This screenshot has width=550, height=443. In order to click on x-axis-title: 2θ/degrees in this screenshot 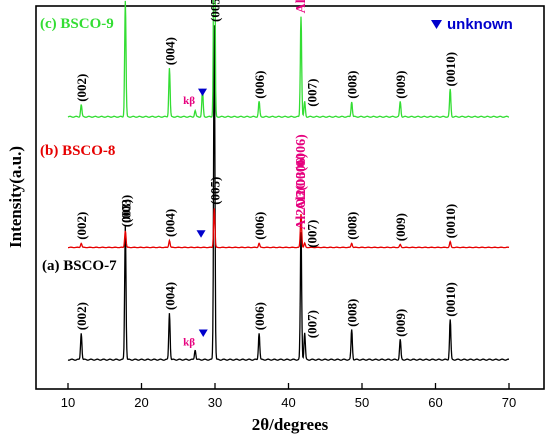, I will do `click(290, 424)`.